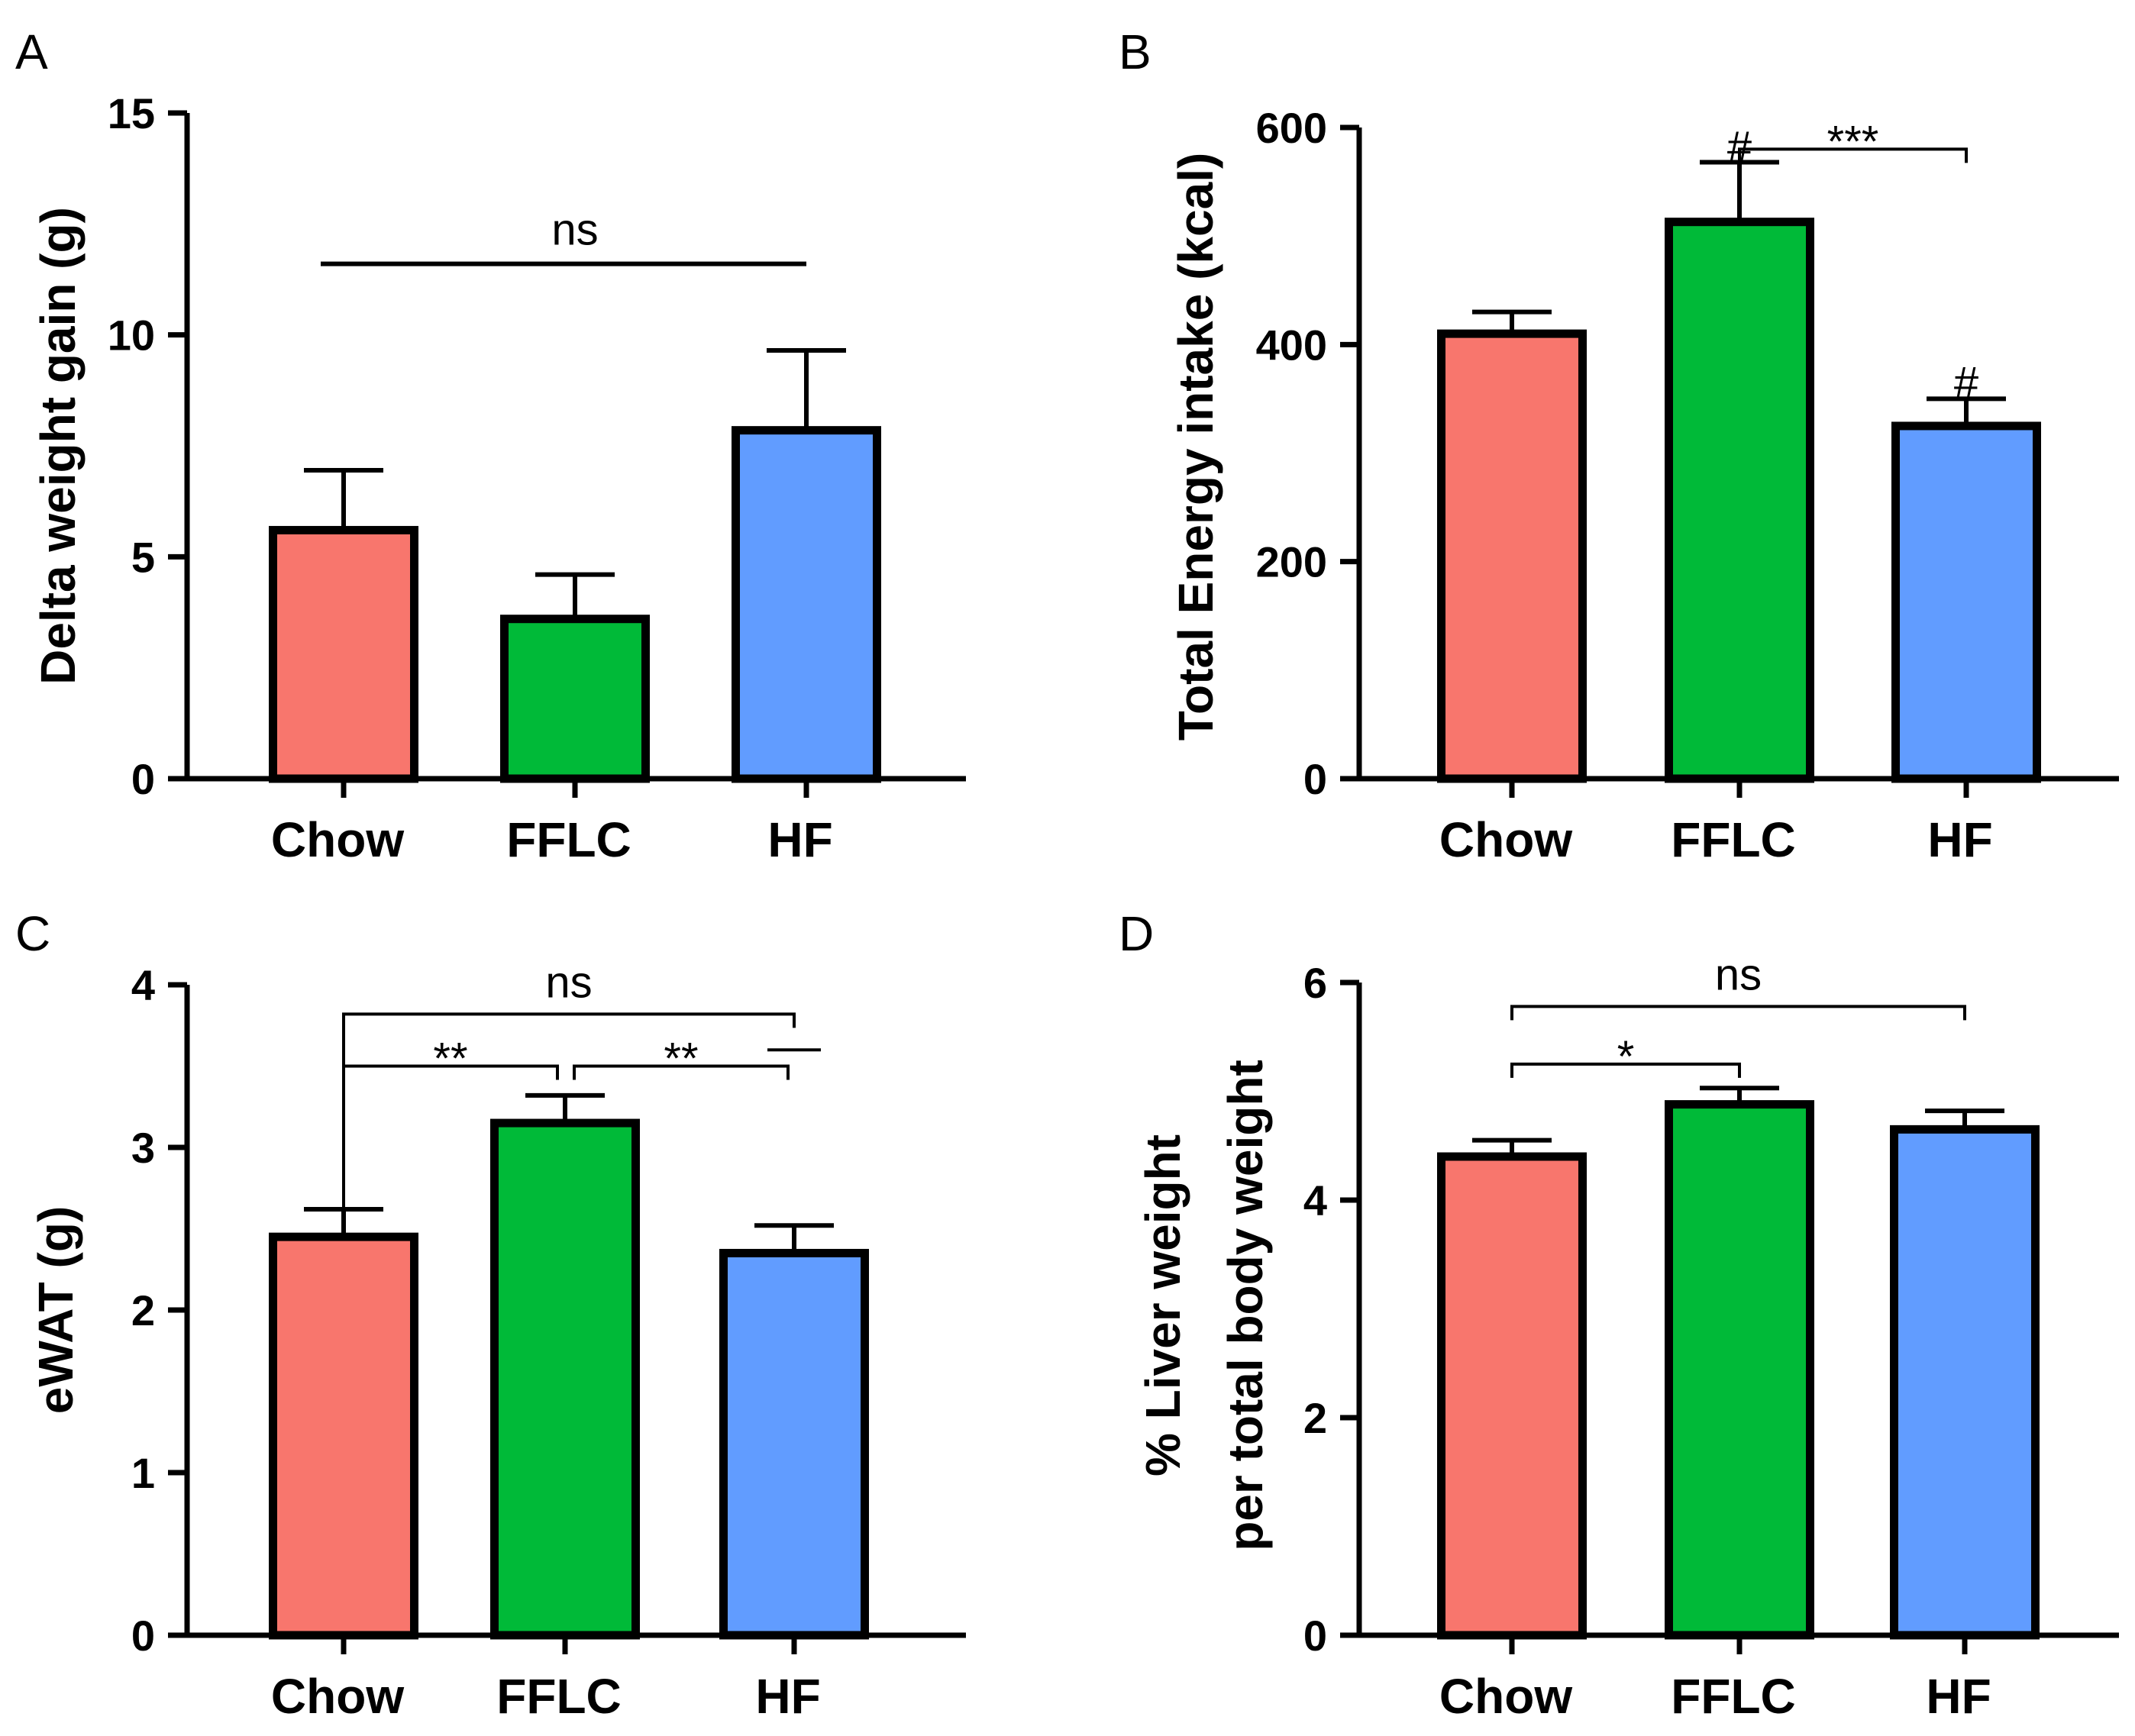 The image size is (2135, 1736). I want to click on panel-a-ytick-label: 10, so click(131, 335).